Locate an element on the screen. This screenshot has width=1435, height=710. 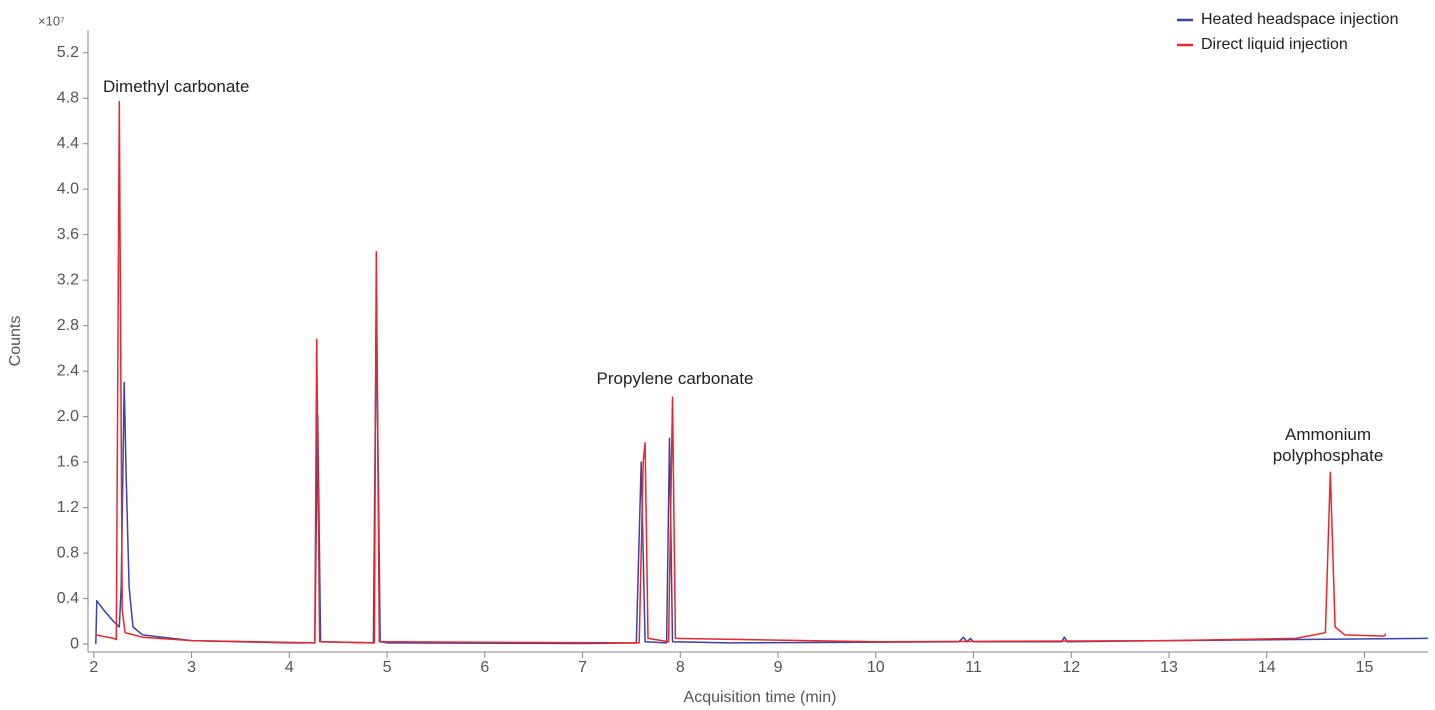
x-axis-title: Acquisition time (min) is located at coordinates (760, 697).